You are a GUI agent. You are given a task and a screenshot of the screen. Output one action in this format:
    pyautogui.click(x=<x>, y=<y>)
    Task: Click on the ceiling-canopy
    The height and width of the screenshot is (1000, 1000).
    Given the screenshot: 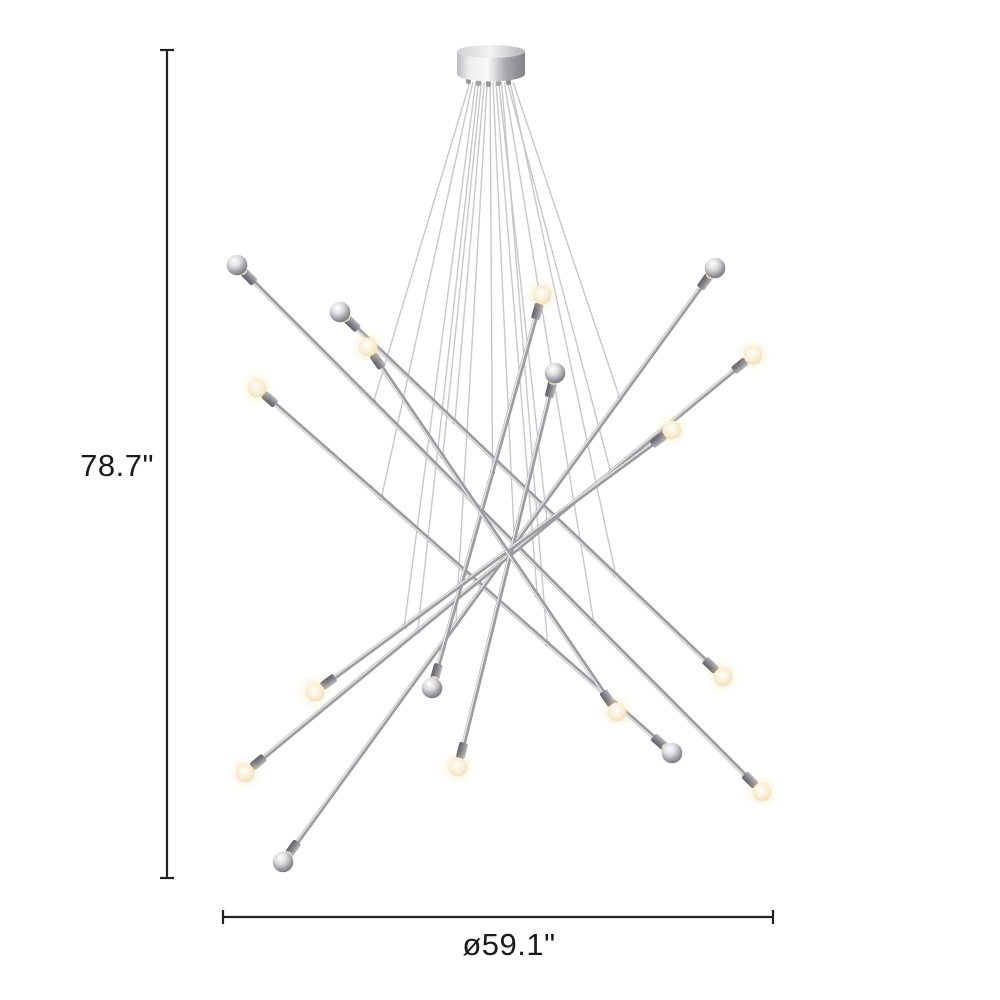 What is the action you would take?
    pyautogui.click(x=491, y=66)
    